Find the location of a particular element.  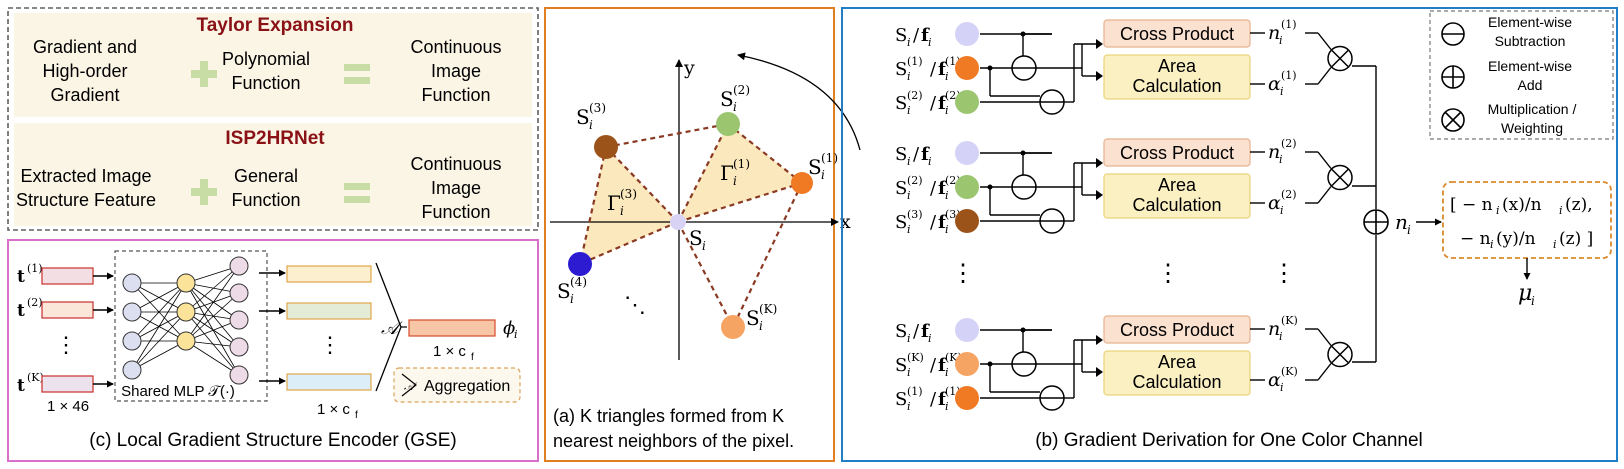

isp-result-line3: Function is located at coordinates (455, 212).